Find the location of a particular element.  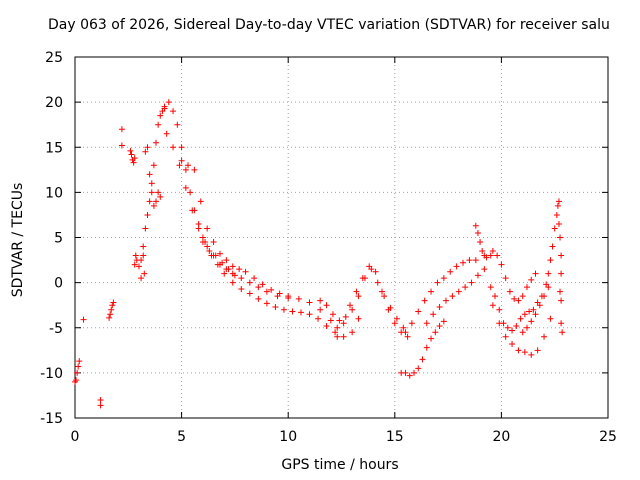

series-track-b is located at coordinates (111, 310).